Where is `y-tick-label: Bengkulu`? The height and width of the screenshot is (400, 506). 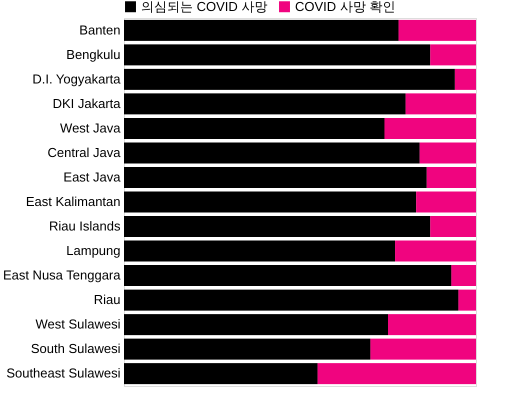
y-tick-label: Bengkulu is located at coordinates (93, 54).